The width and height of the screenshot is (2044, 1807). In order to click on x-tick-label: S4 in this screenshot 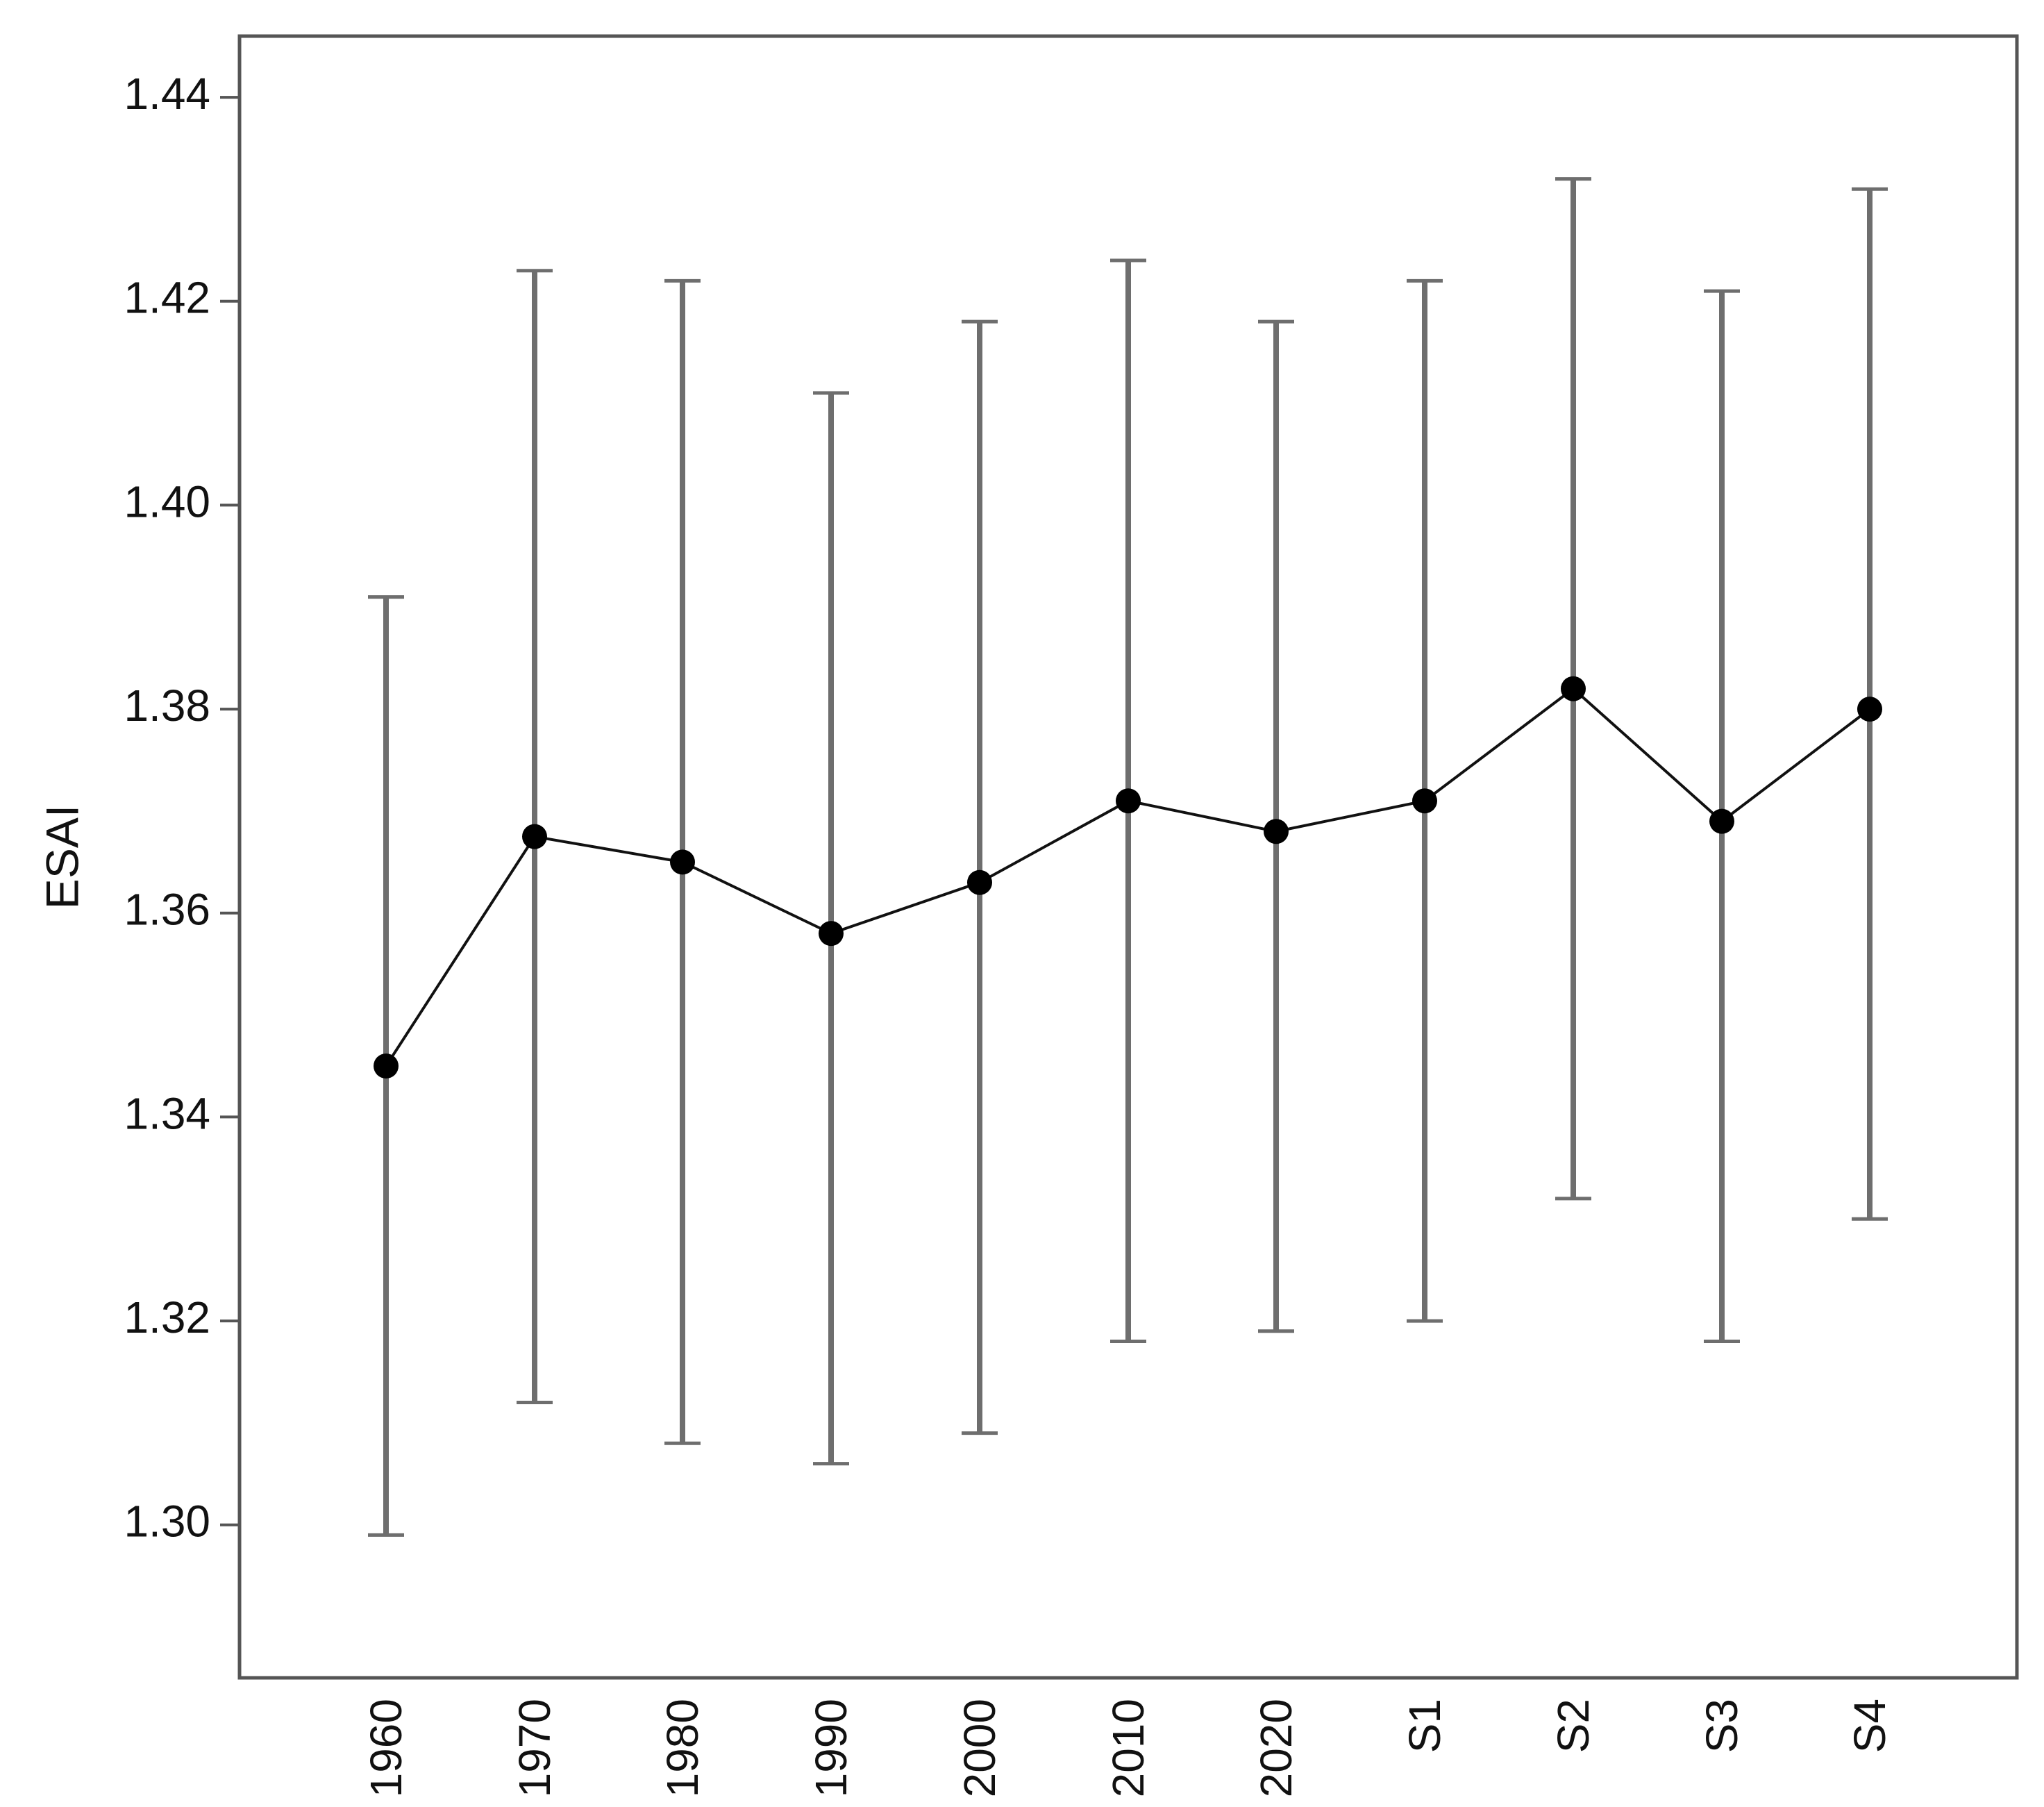, I will do `click(1870, 1726)`.